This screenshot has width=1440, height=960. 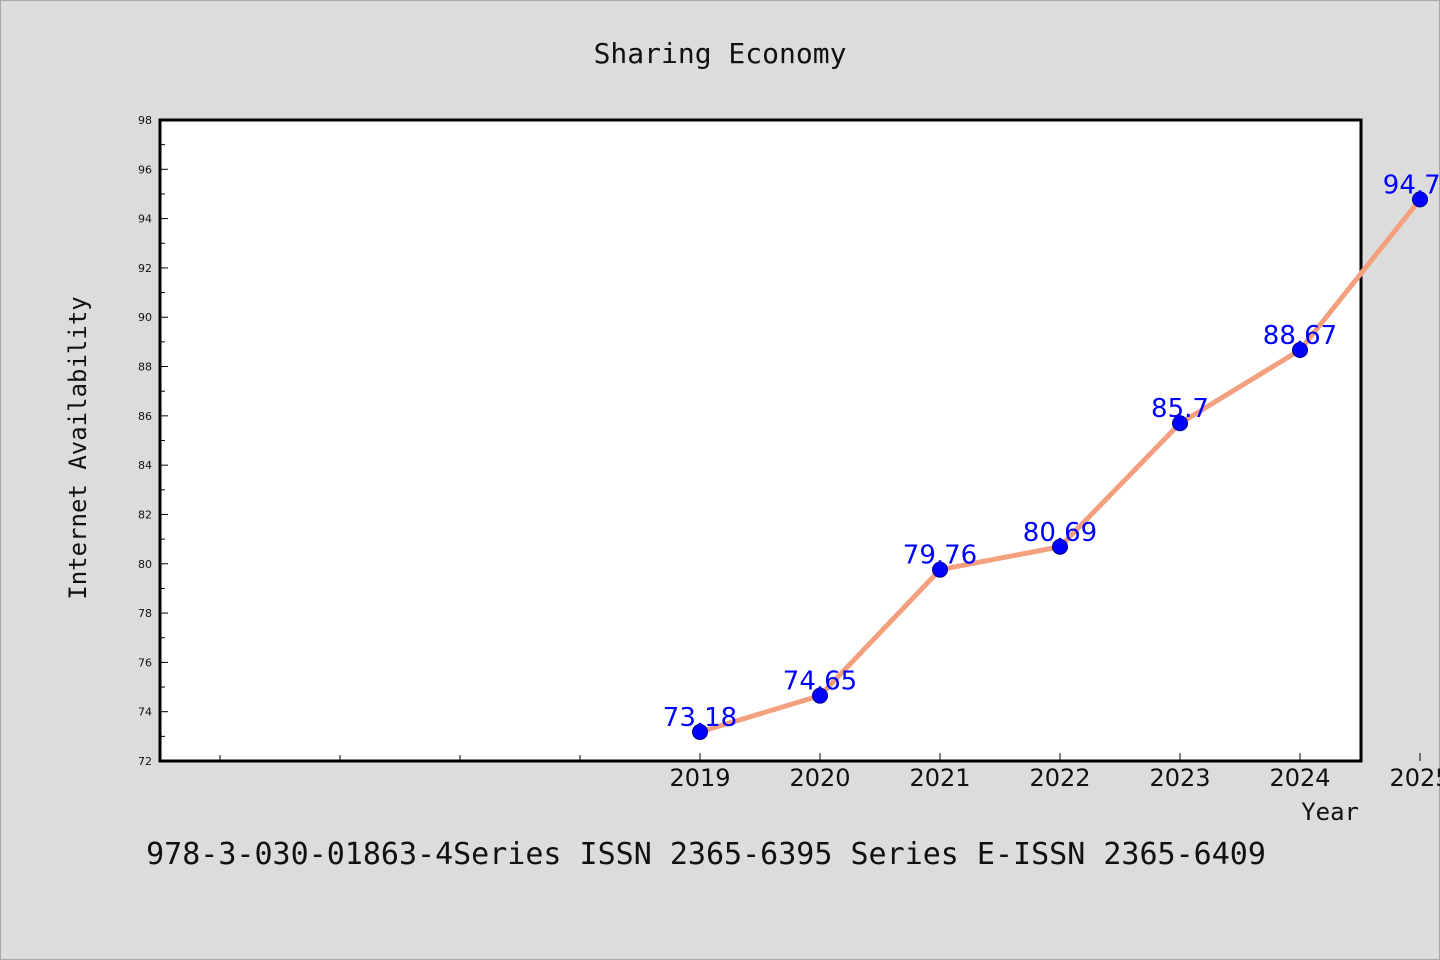 I want to click on x-axis: 2019 2020 2021 2022 2023 2024 2025, so click(x=829, y=772).